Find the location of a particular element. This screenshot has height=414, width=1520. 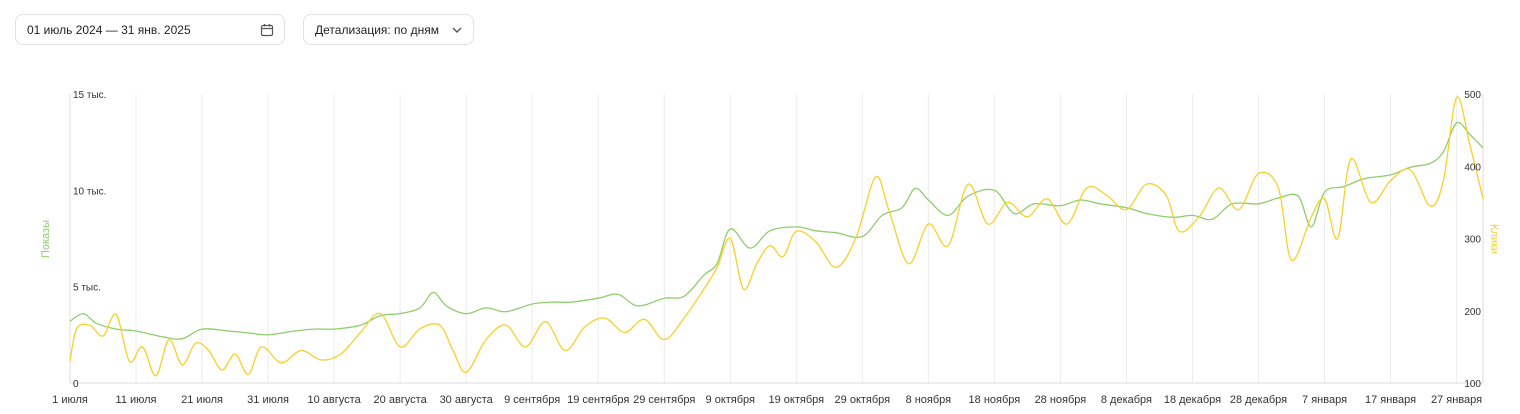

y-left-tick-label: 5 тыс. is located at coordinates (87, 288).